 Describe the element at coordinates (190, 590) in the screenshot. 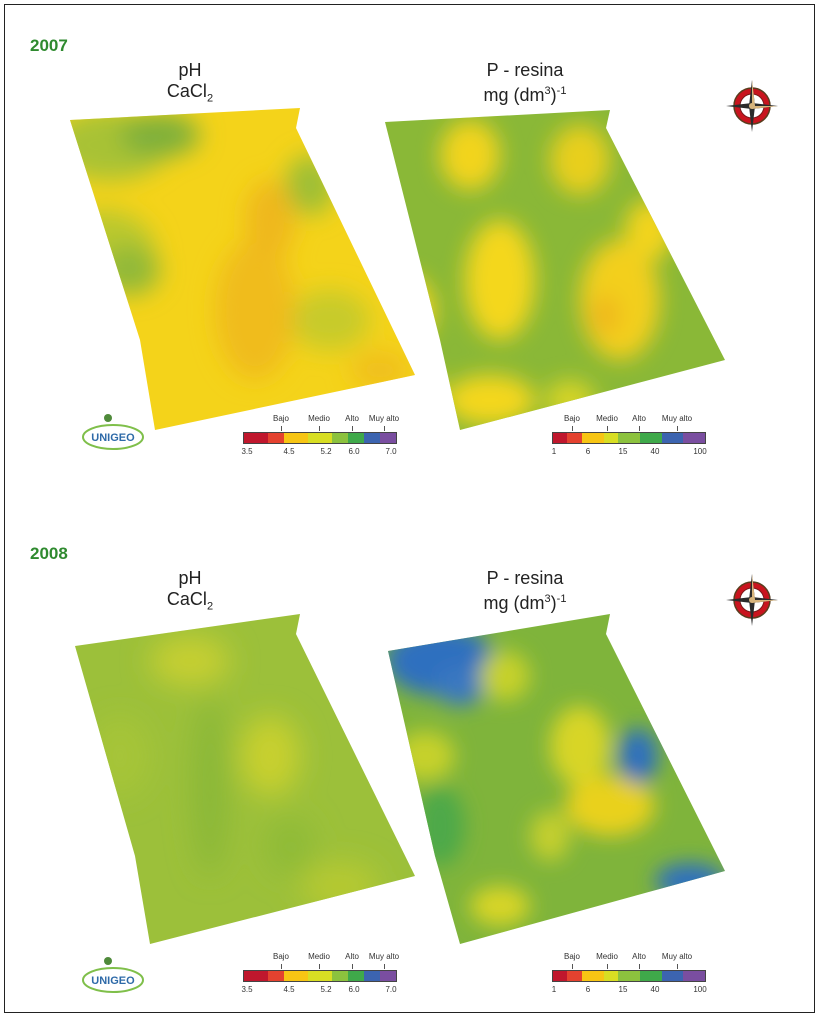

I see `ph-title-2008: pH CaCl2` at that location.